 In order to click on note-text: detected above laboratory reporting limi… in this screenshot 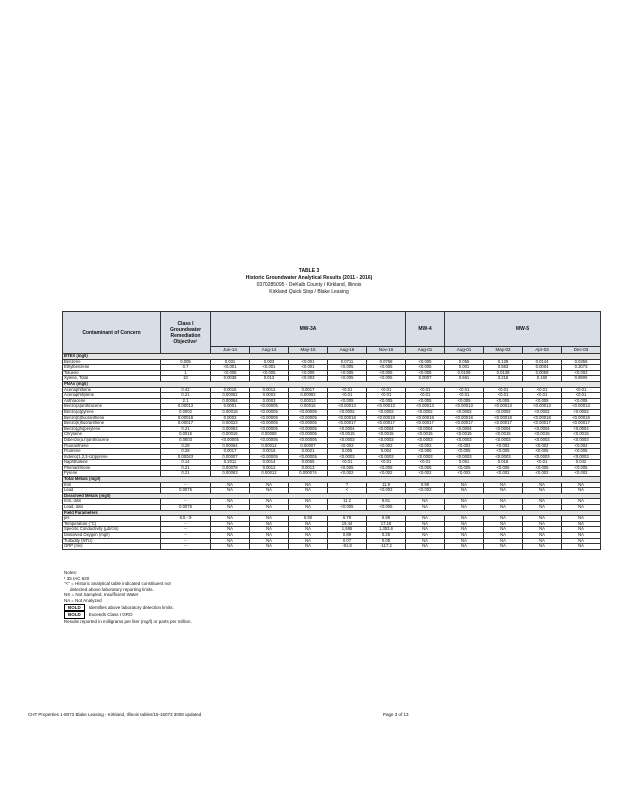, I will do `click(112, 589)`.